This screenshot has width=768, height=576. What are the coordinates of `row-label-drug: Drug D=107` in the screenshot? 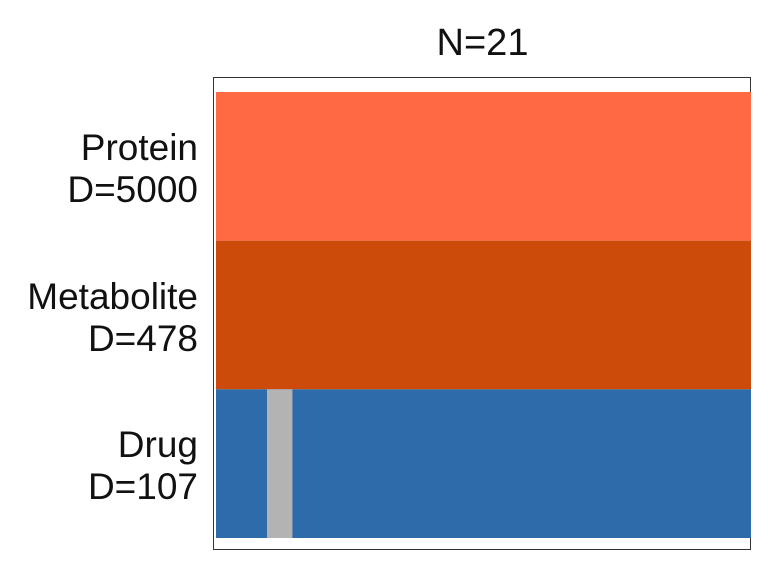 It's located at (143, 466).